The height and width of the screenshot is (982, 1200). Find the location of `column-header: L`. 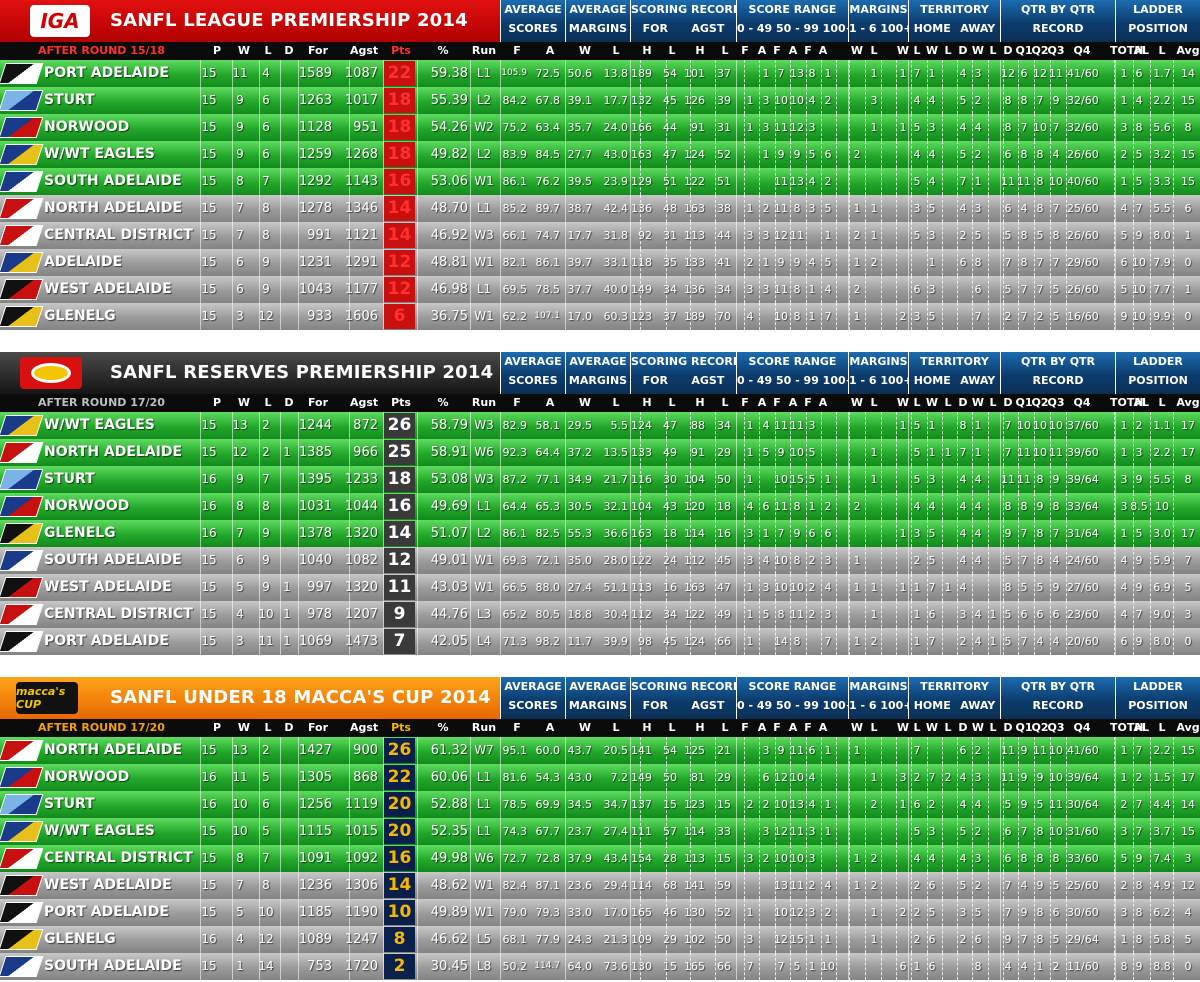

column-header: L is located at coordinates (725, 727).